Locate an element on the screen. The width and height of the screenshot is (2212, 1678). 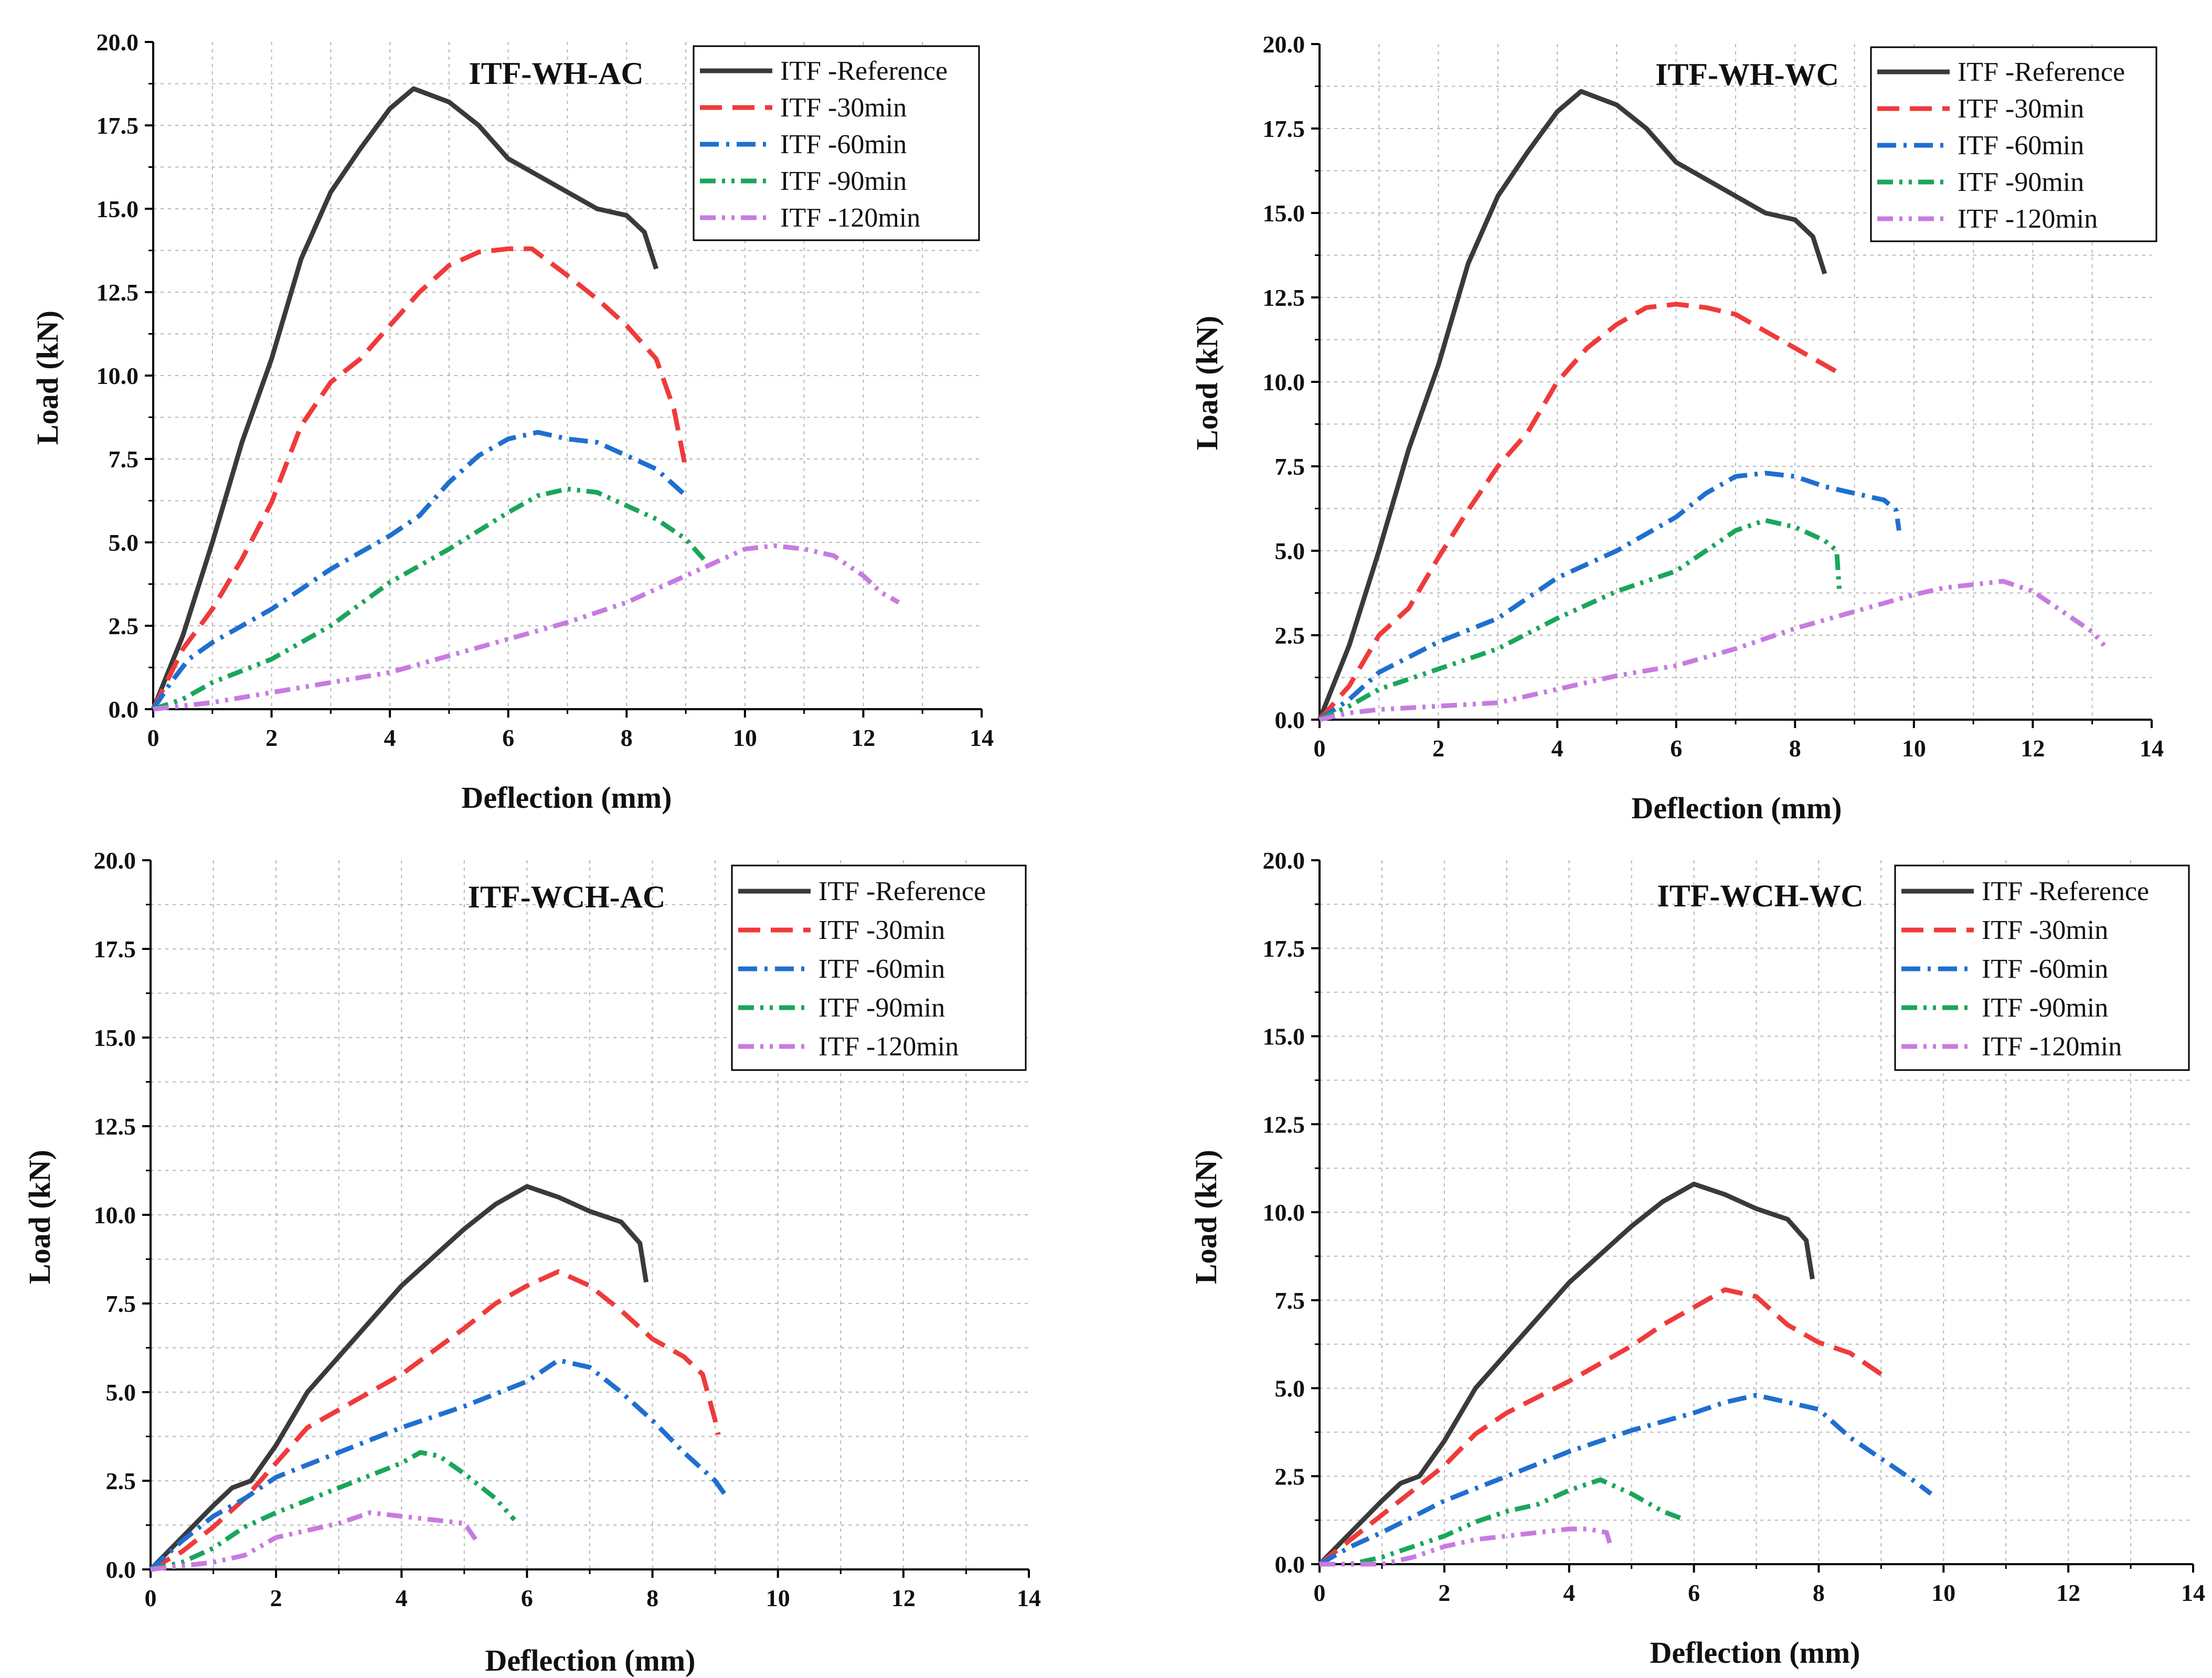
chart-title: ITF-WCH-WC is located at coordinates (1760, 896).